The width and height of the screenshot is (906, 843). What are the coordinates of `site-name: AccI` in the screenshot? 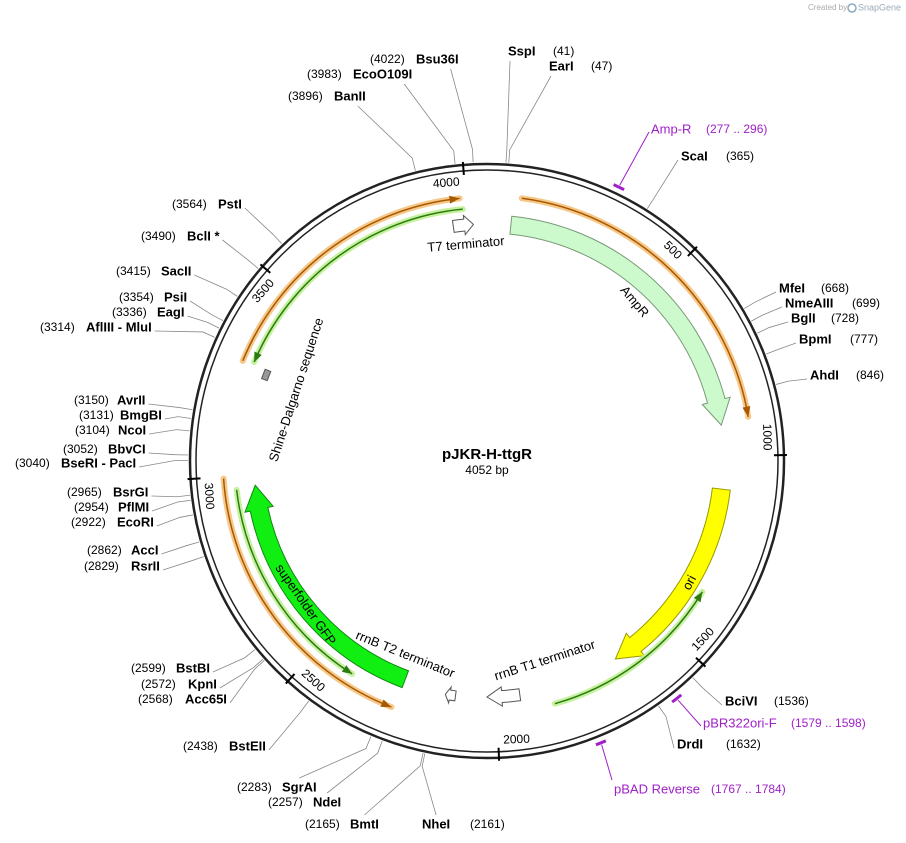 It's located at (144, 549).